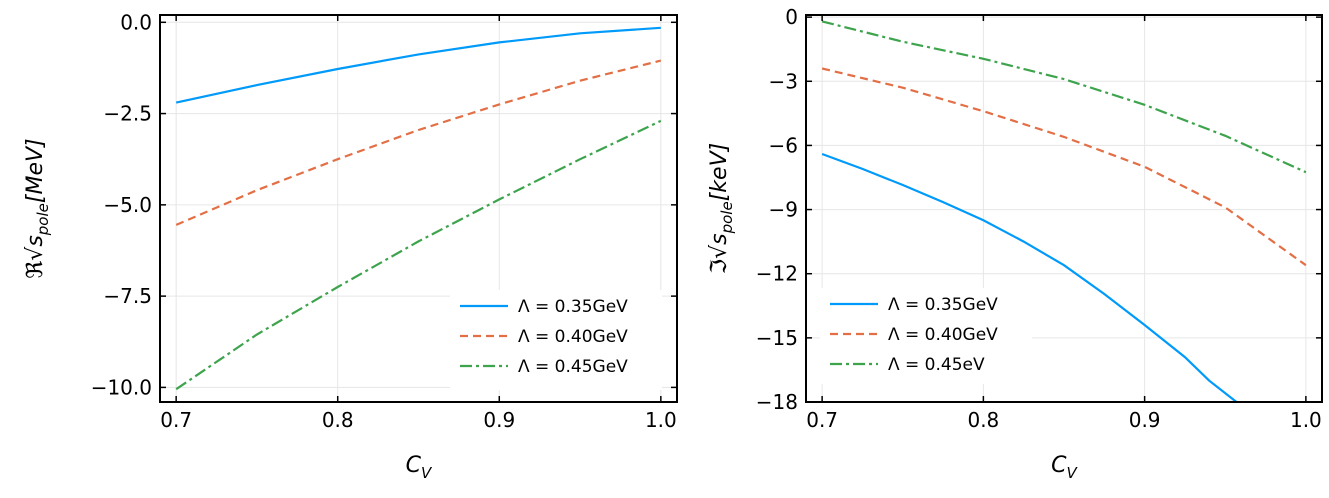 The image size is (1329, 498). Describe the element at coordinates (791, 17) in the screenshot. I see `y-tick-label: 0` at that location.